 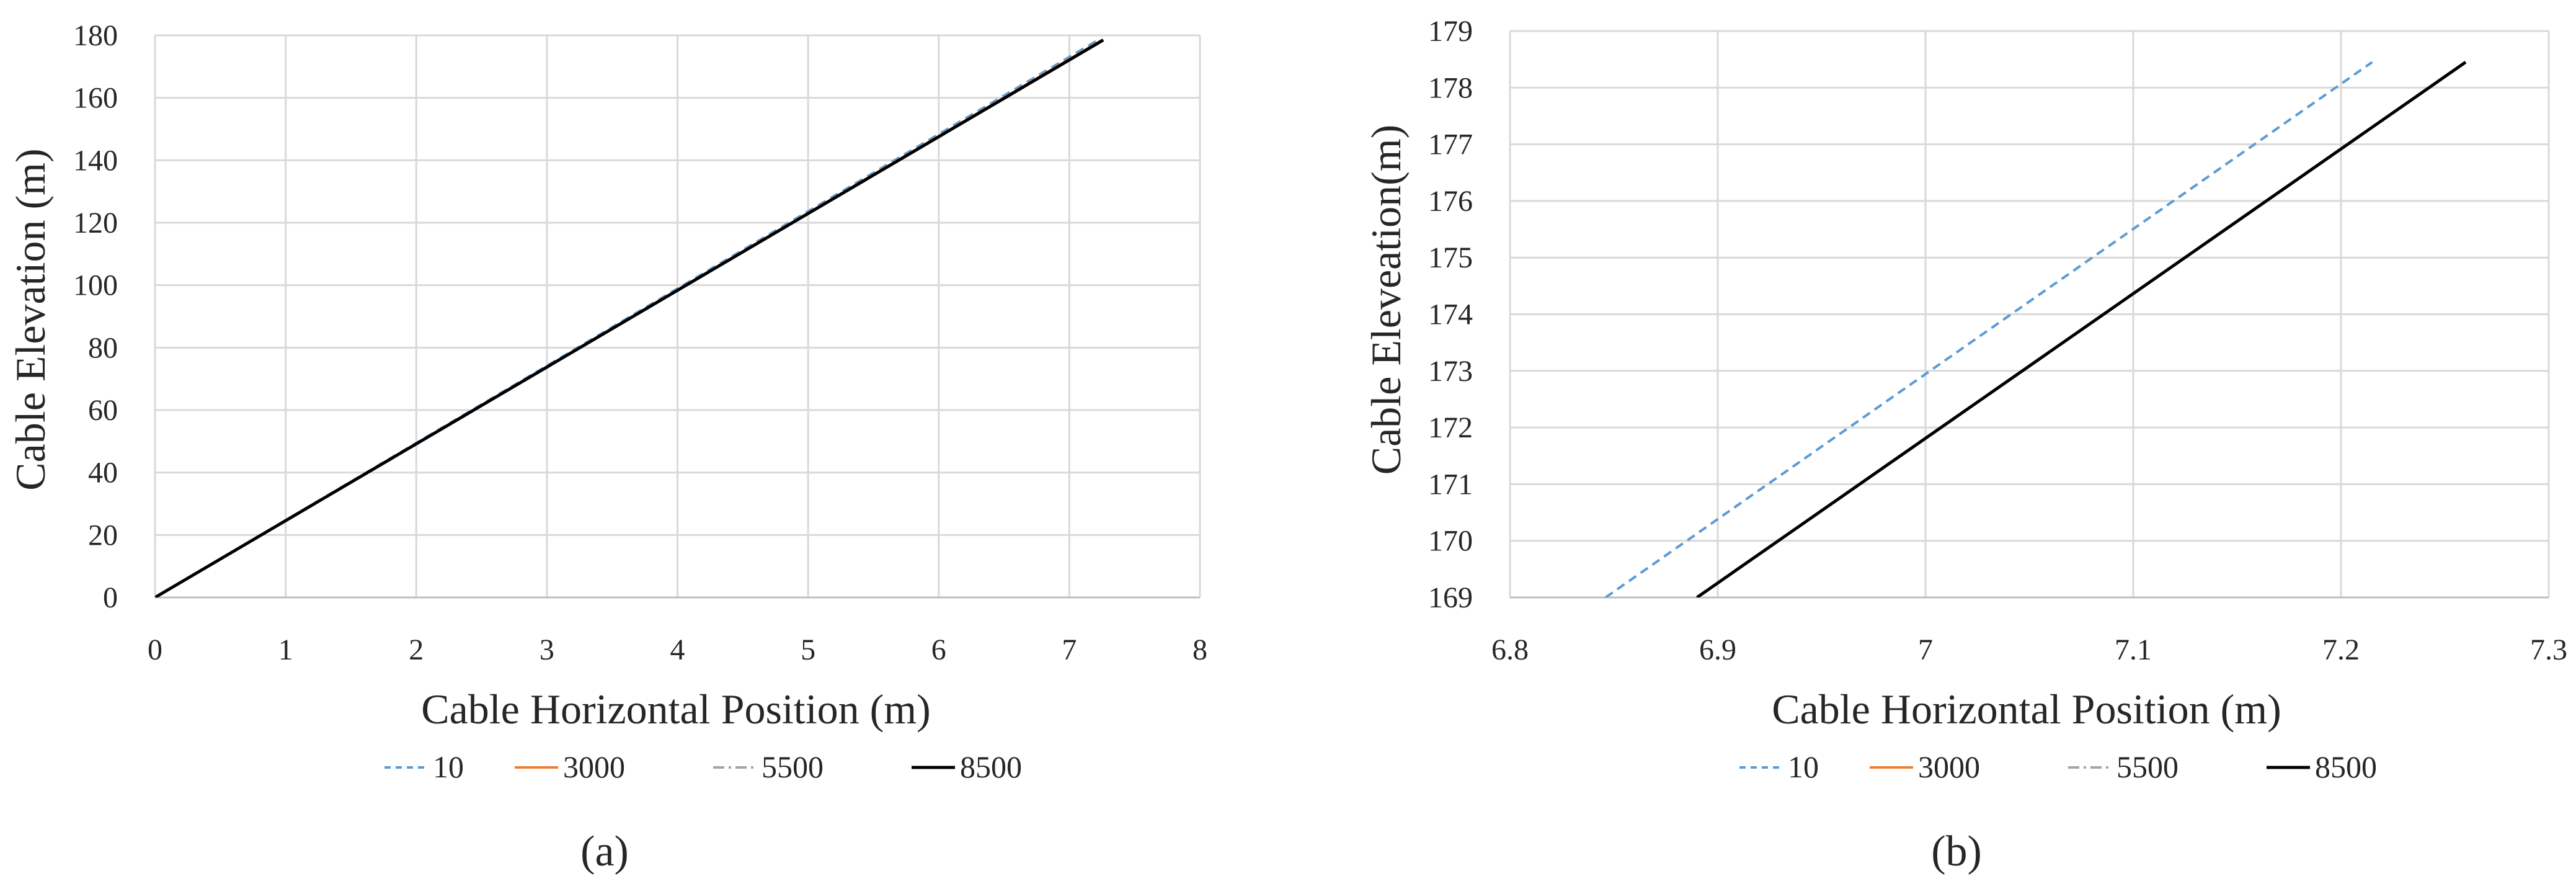 What do you see at coordinates (1510, 649) in the screenshot?
I see `x-tick-label: 6.8` at bounding box center [1510, 649].